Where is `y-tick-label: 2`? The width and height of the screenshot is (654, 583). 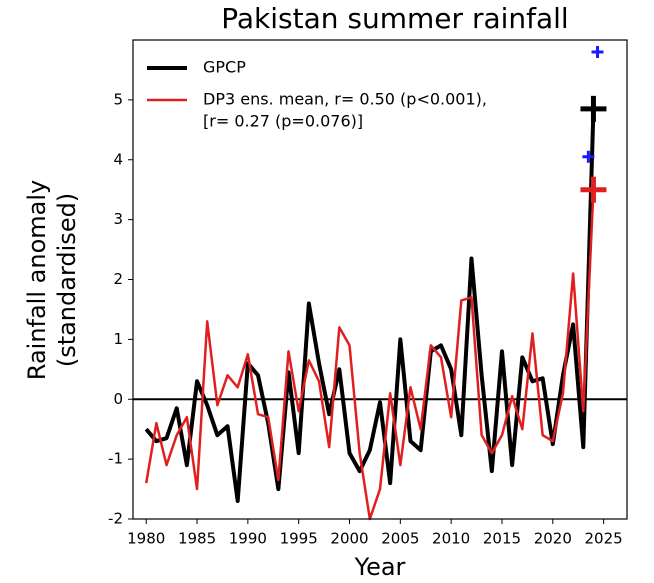
y-tick-label: 2 is located at coordinates (118, 279).